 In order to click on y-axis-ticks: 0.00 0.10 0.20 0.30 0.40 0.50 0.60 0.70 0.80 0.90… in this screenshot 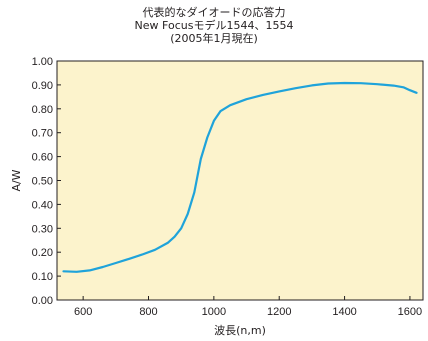, I will do `click(46, 181)`.